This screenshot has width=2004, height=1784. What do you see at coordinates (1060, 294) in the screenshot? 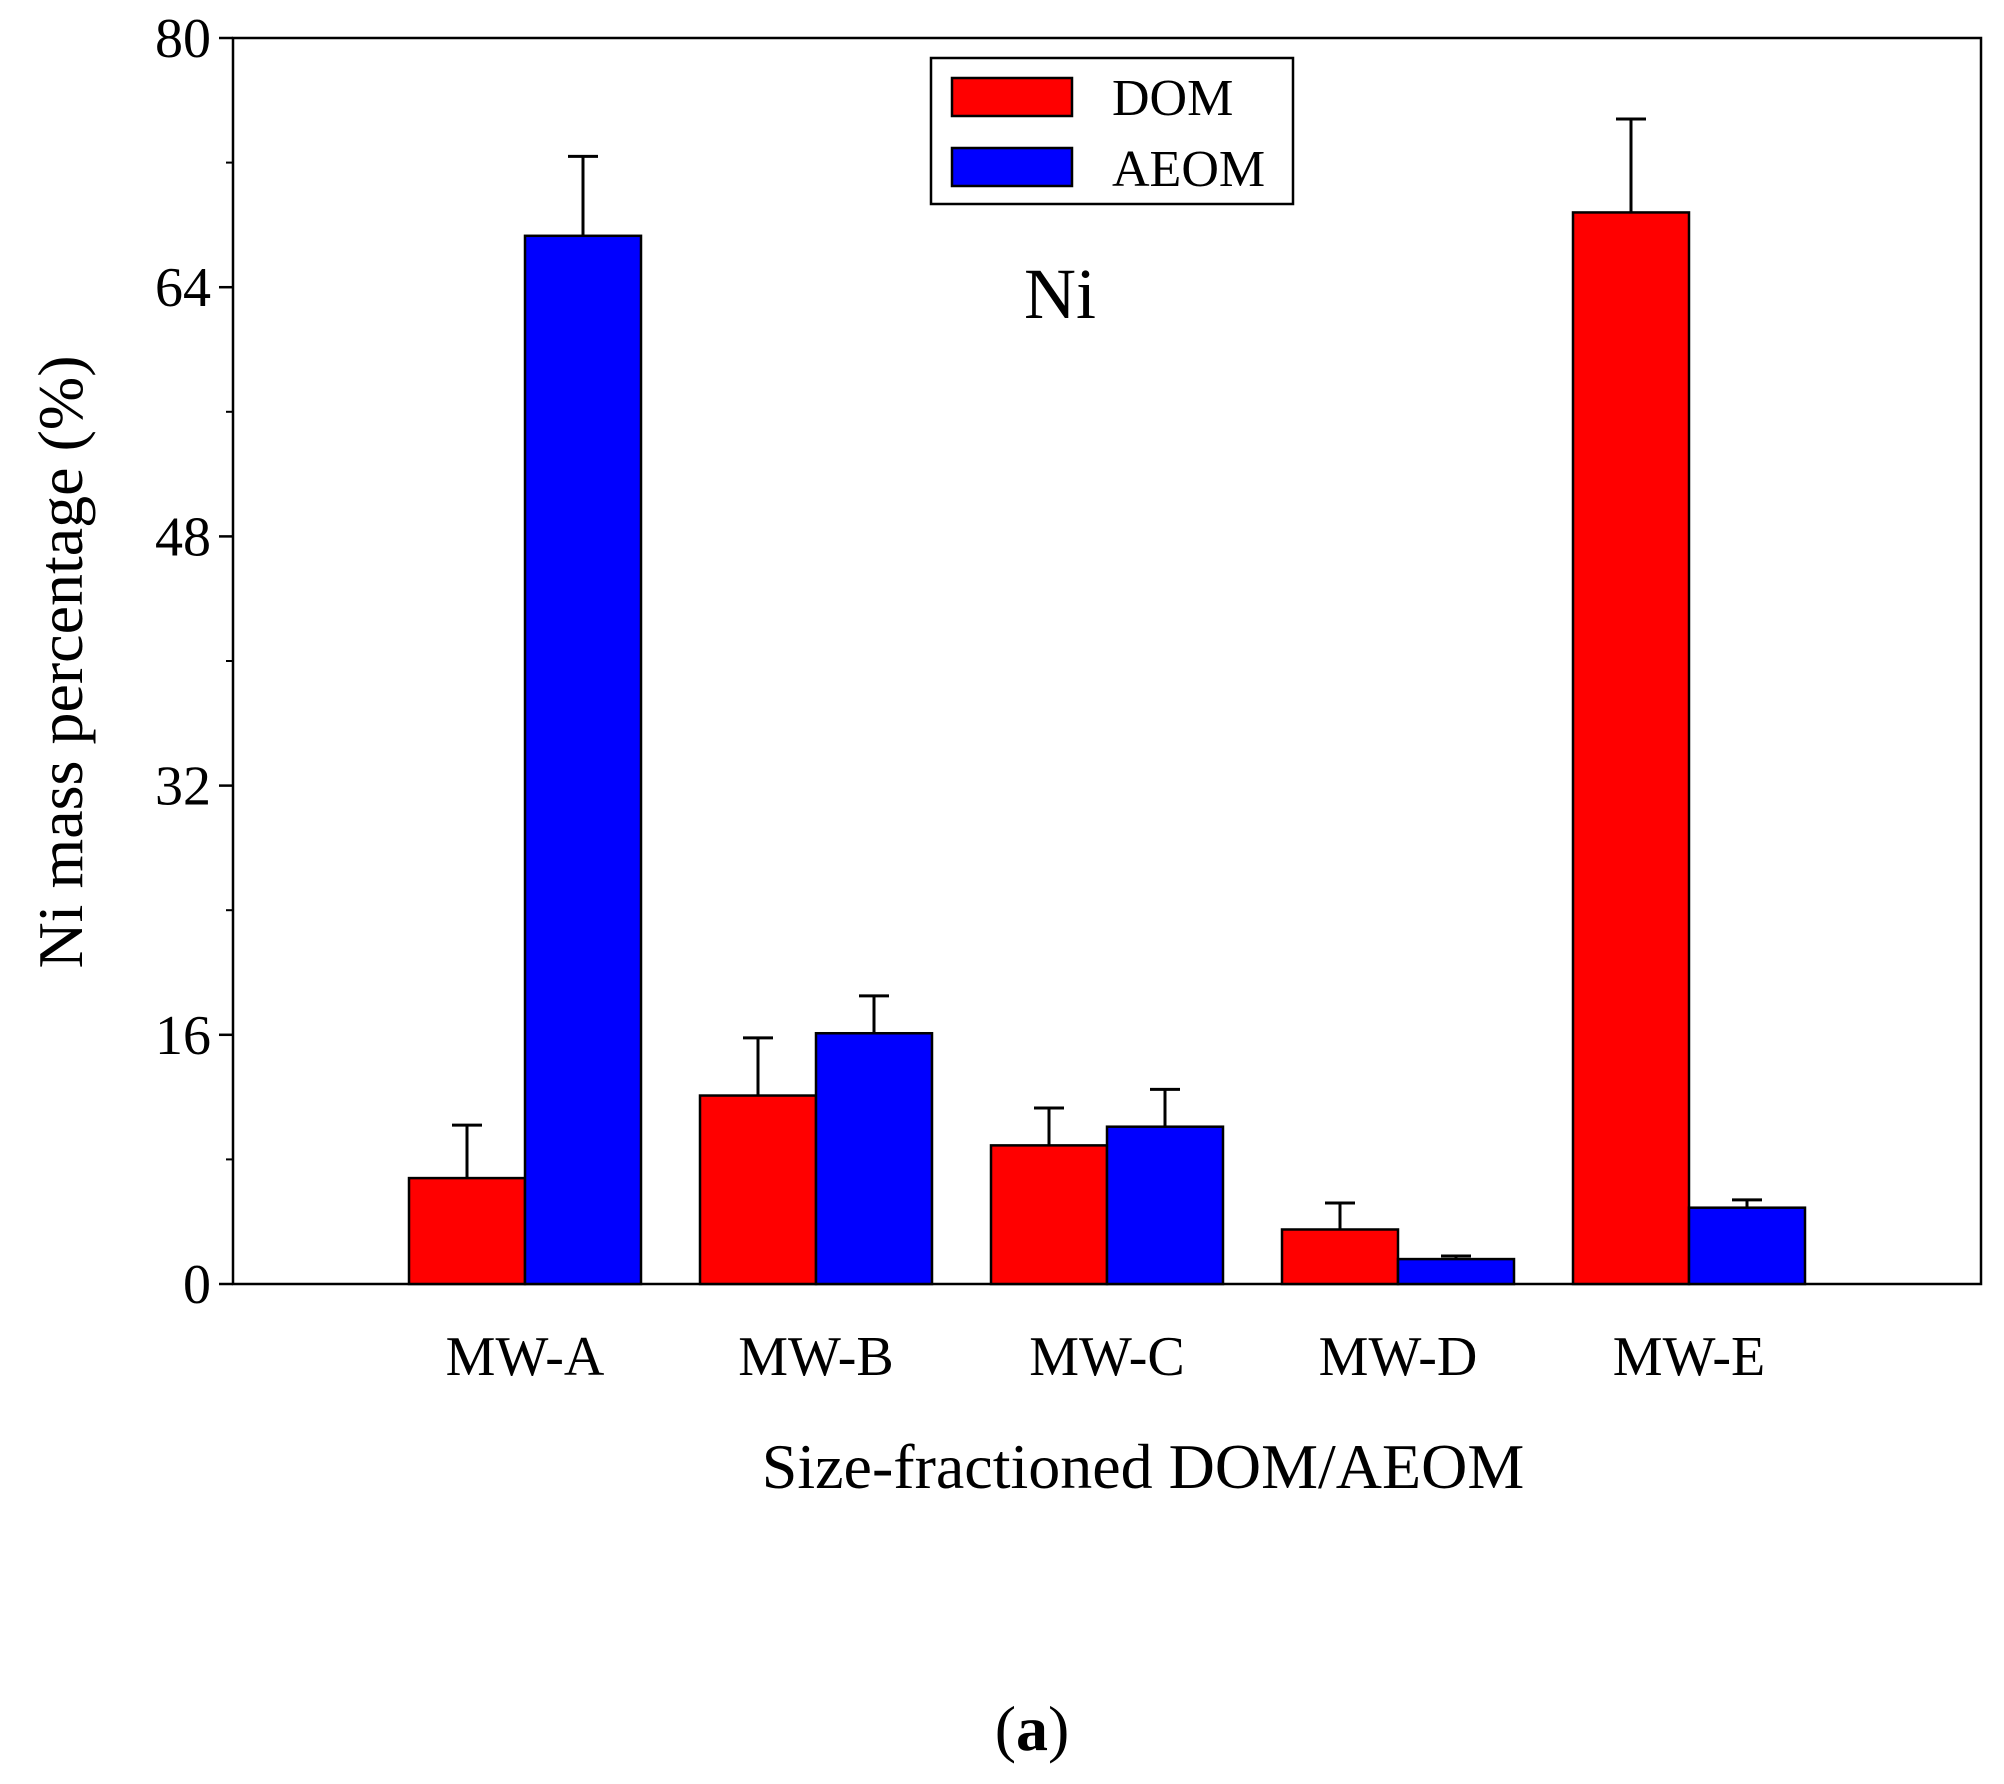
I see `element-annotation: Ni` at bounding box center [1060, 294].